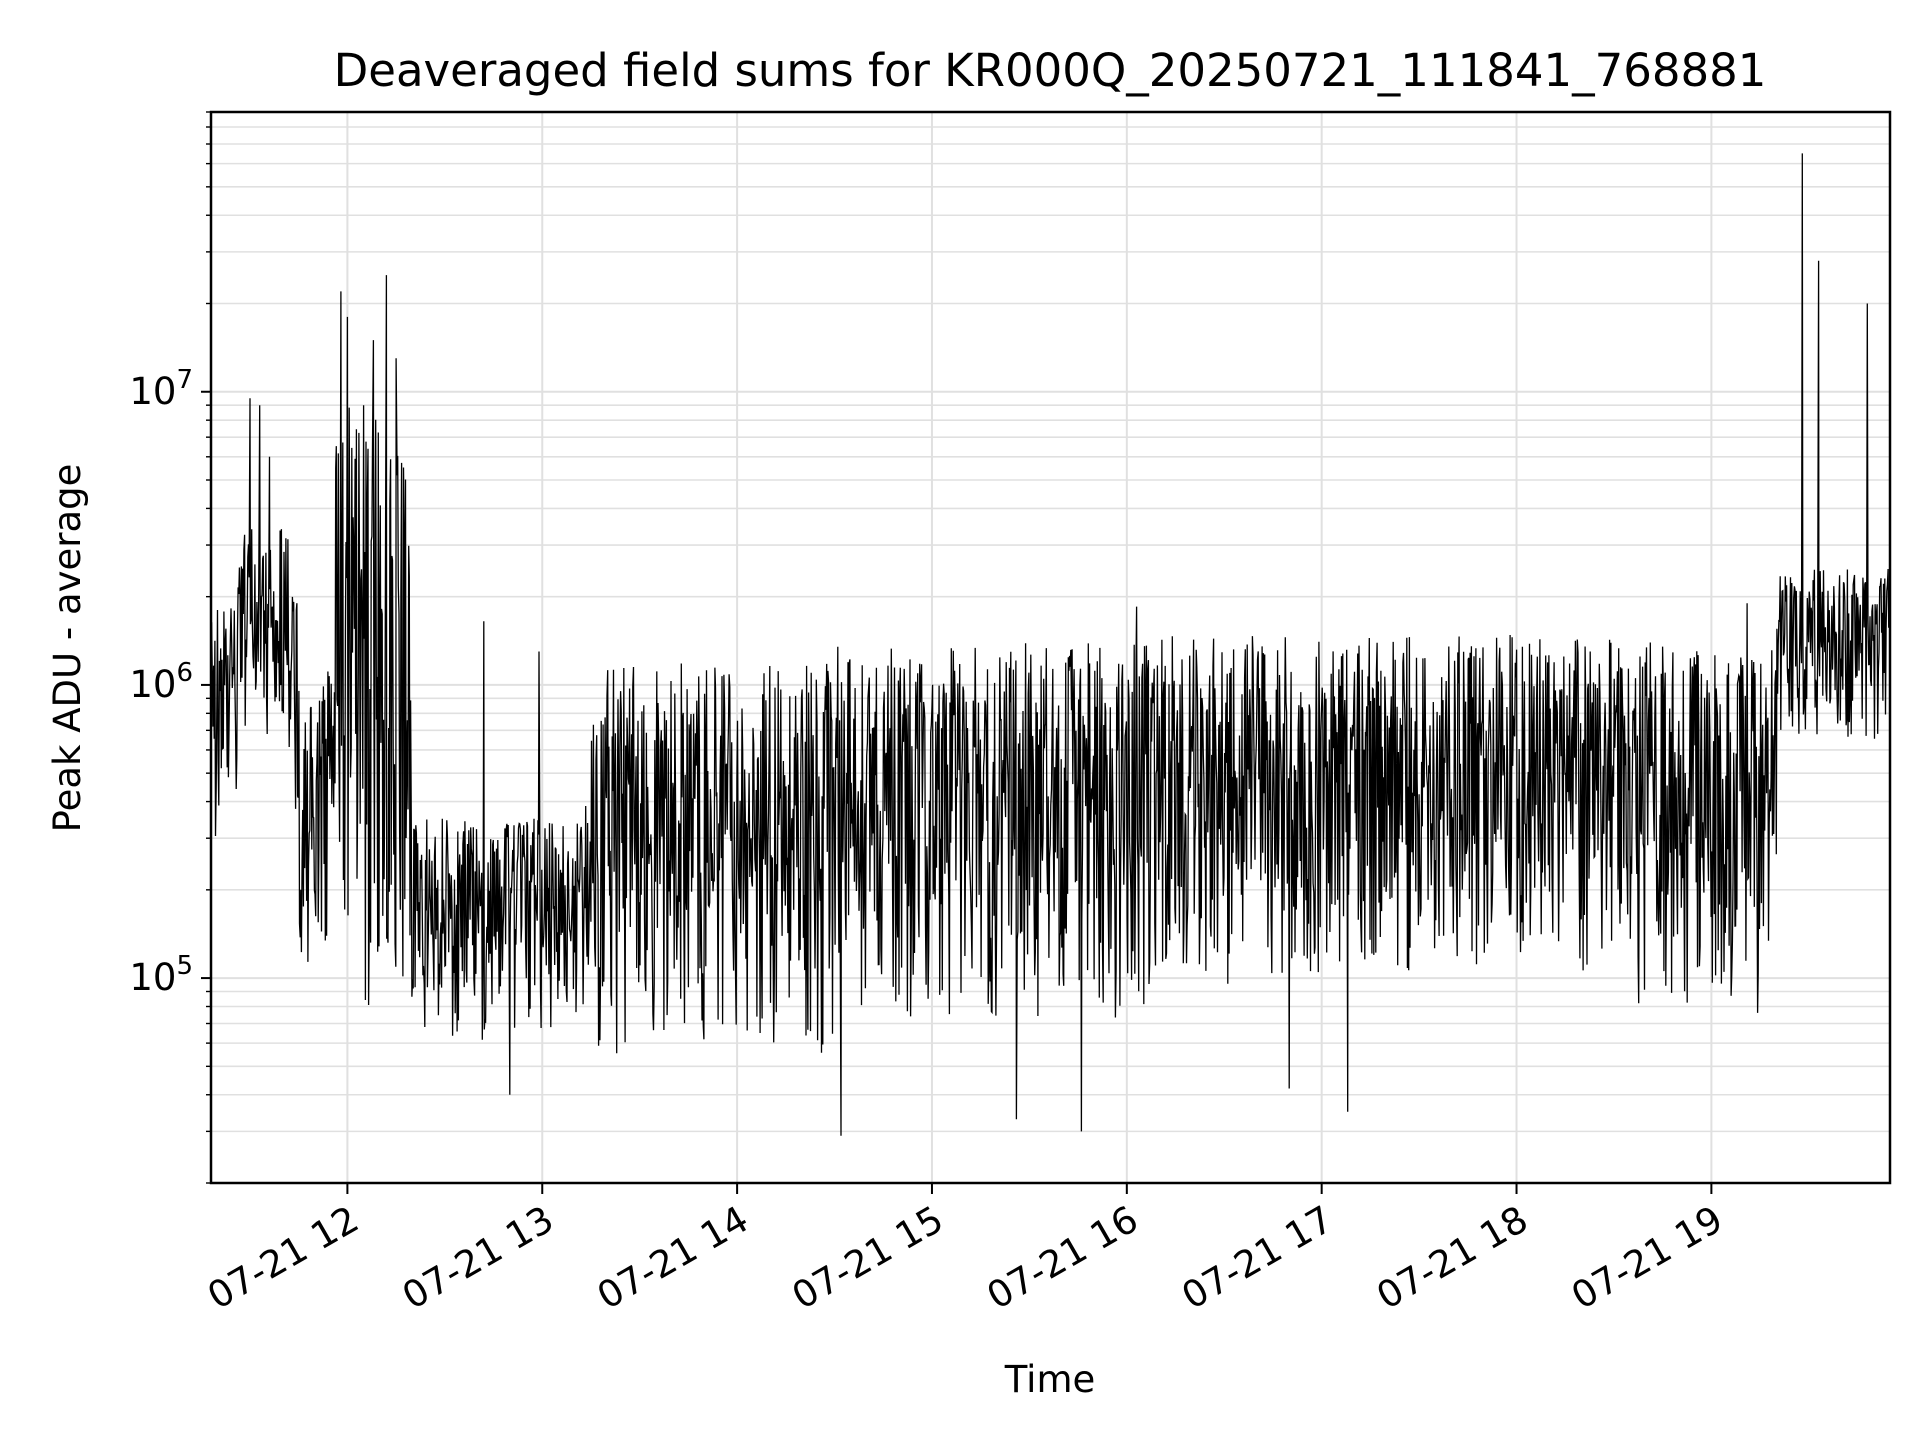  What do you see at coordinates (67, 648) in the screenshot?
I see `y-axis-label: Peak ADU - average` at bounding box center [67, 648].